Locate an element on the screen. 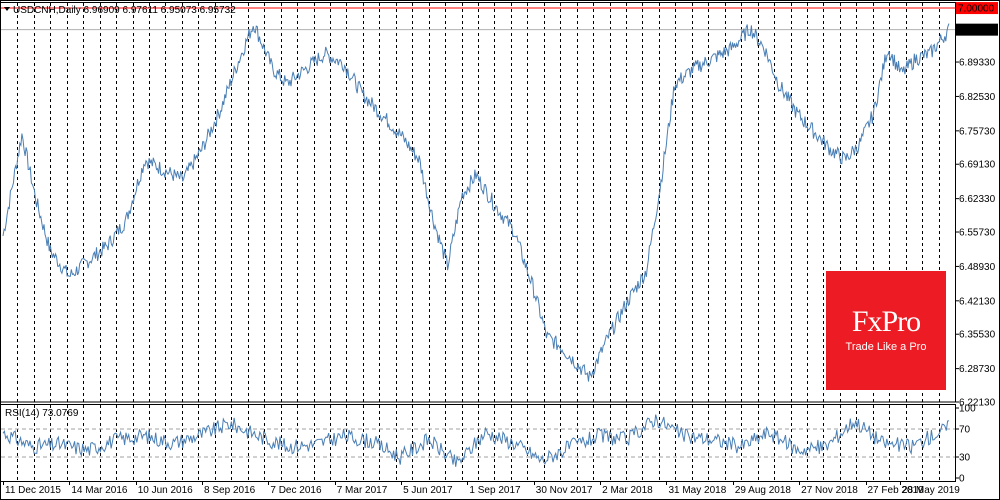  level-price-label: 7.00000 is located at coordinates (976, 9).